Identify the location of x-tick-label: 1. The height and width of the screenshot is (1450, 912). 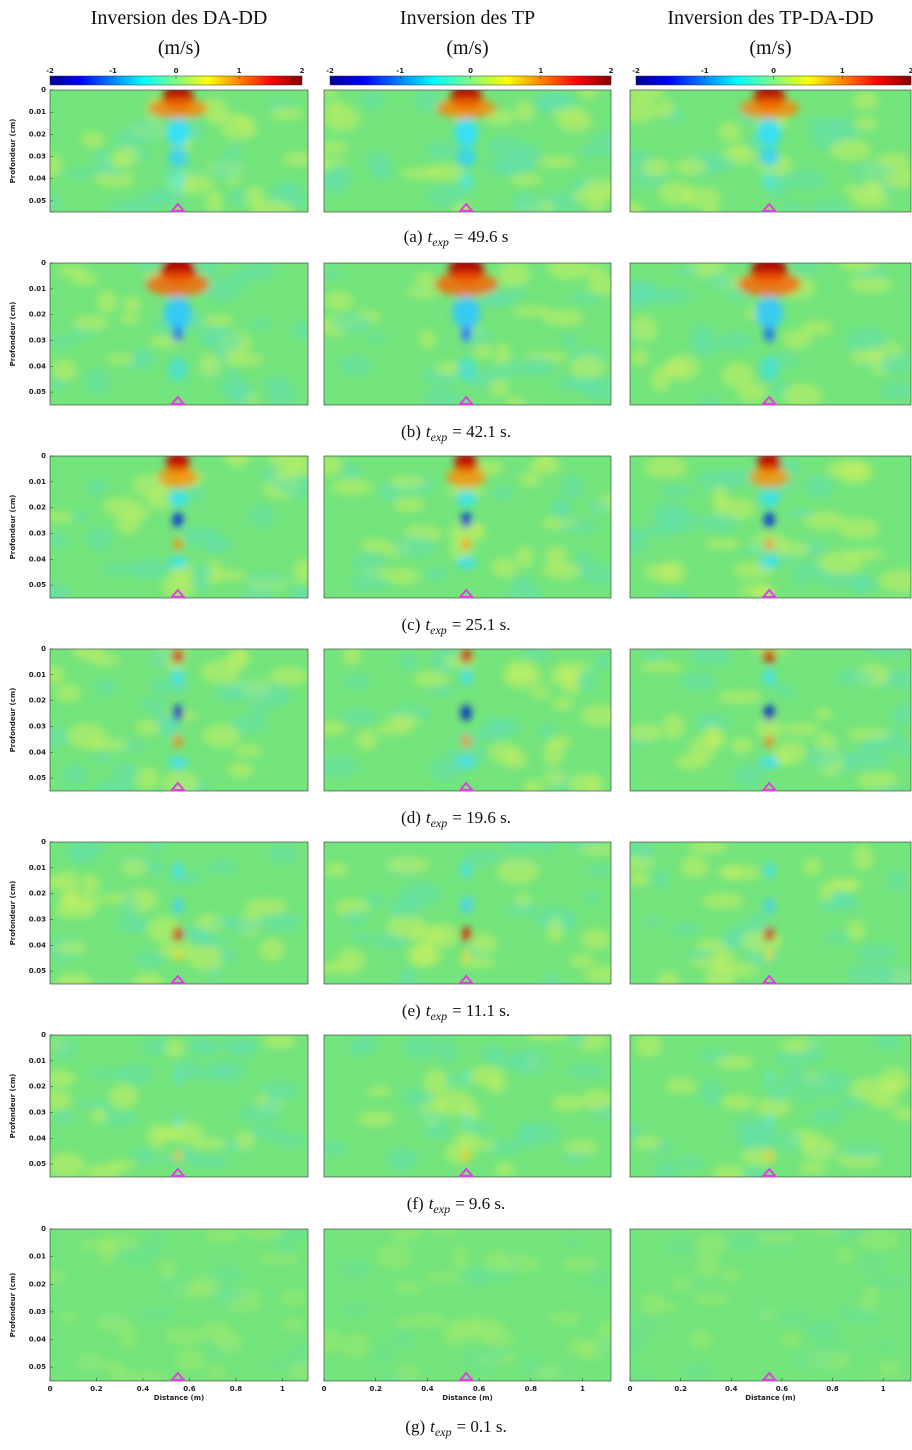
(582, 1389).